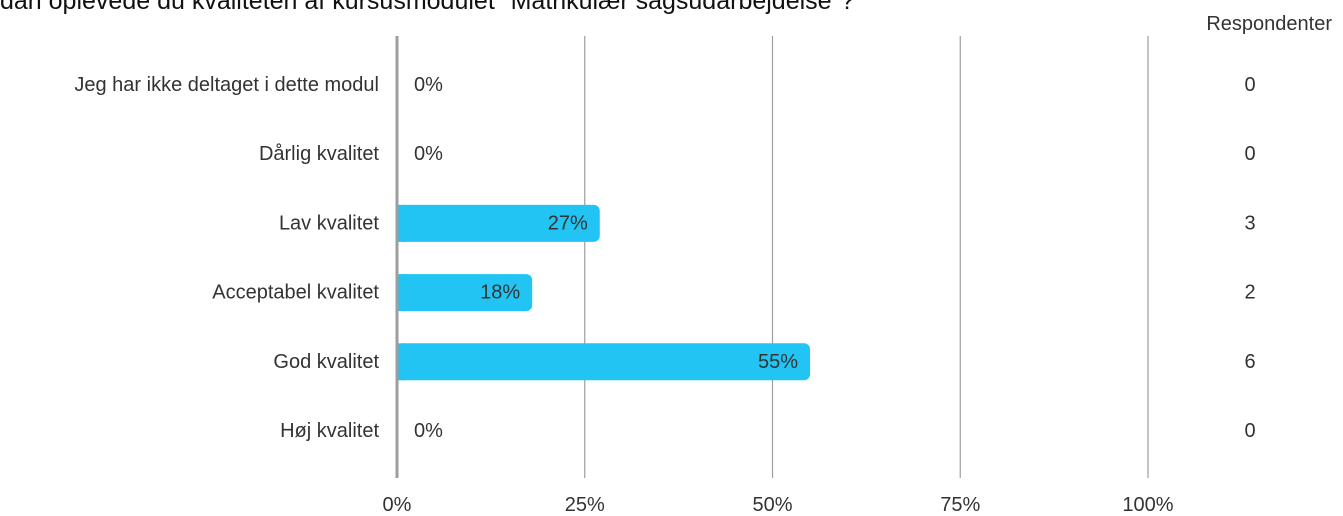 This screenshot has width=1343, height=516. Describe the element at coordinates (1249, 223) in the screenshot. I see `respondents-count-2: 3` at that location.